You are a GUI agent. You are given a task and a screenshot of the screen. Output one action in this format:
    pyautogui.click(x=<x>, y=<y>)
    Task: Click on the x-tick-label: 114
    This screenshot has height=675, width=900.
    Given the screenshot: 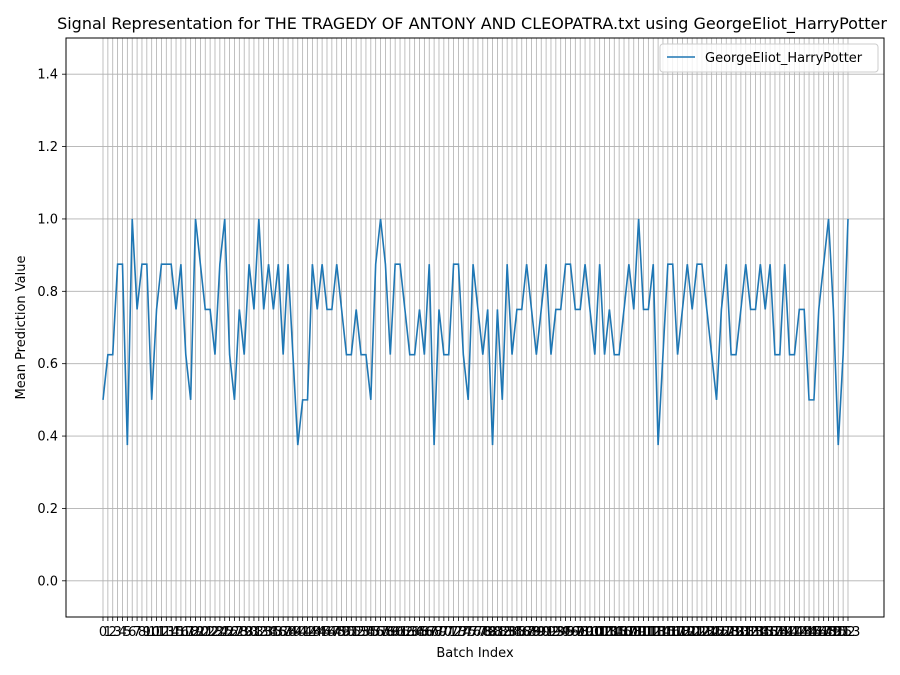 What is the action you would take?
    pyautogui.click(x=658, y=632)
    